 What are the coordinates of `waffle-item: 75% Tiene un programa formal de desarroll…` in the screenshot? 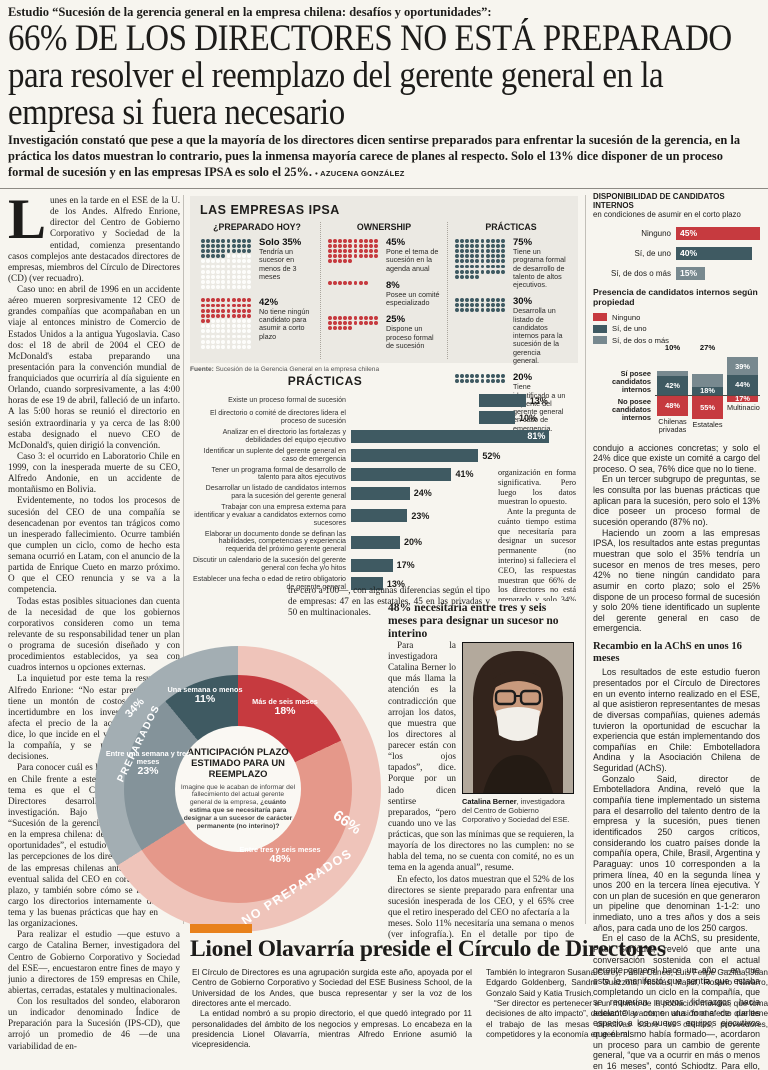 It's located at (511, 263).